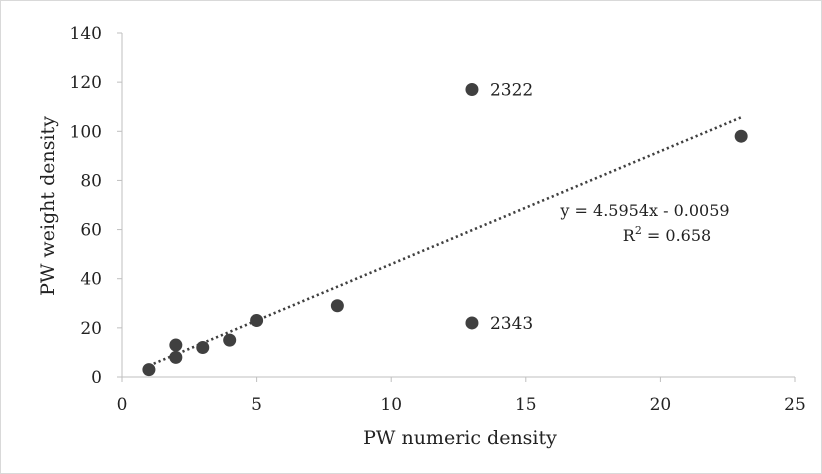  Describe the element at coordinates (661, 405) in the screenshot. I see `x-tick-label: 20` at that location.